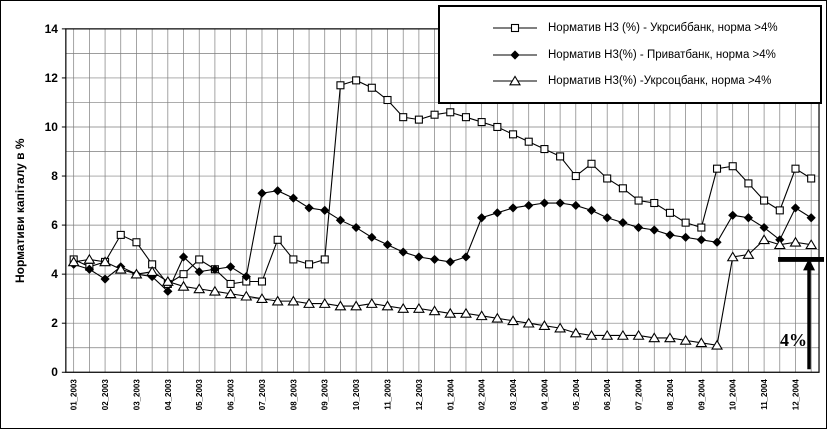 The height and width of the screenshot is (429, 827). What do you see at coordinates (515, 80) in the screenshot?
I see `legend-marker-triangle-open-icon` at bounding box center [515, 80].